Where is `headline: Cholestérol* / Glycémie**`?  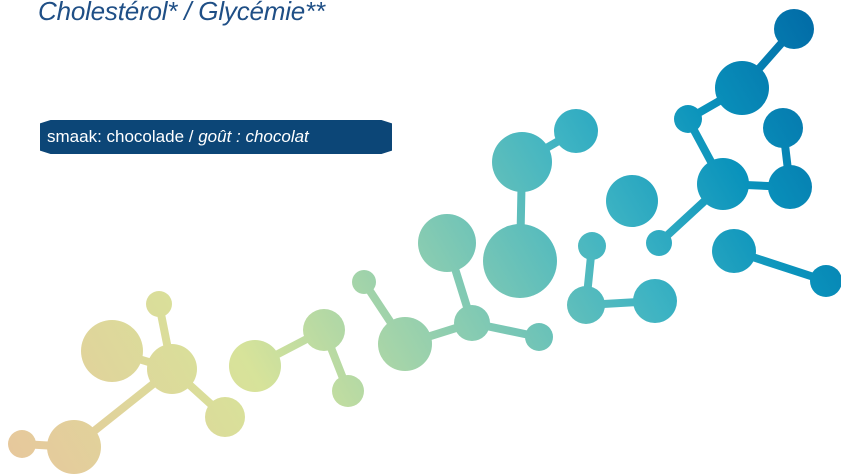 headline: Cholestérol* / Glycémie** is located at coordinates (181, 13).